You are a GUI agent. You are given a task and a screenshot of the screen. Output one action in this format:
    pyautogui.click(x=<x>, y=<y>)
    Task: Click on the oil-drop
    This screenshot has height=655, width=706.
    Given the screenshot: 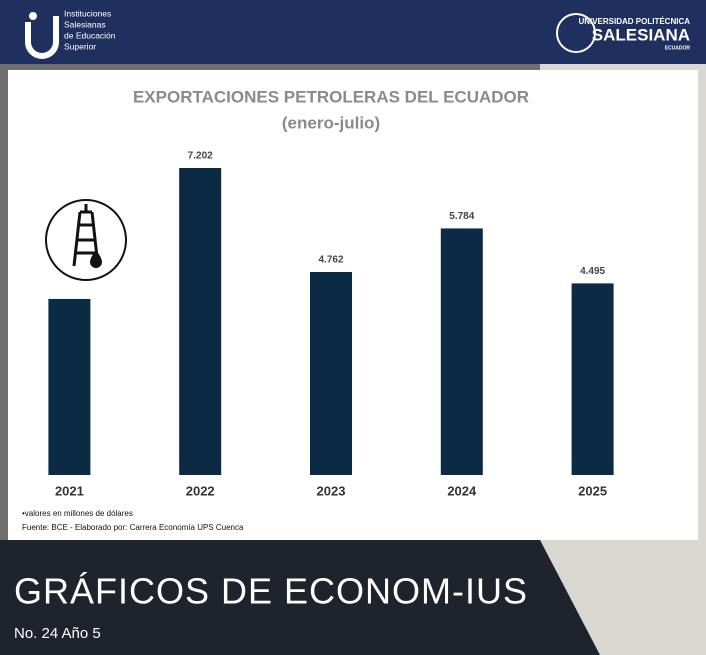 What is the action you would take?
    pyautogui.click(x=96, y=259)
    